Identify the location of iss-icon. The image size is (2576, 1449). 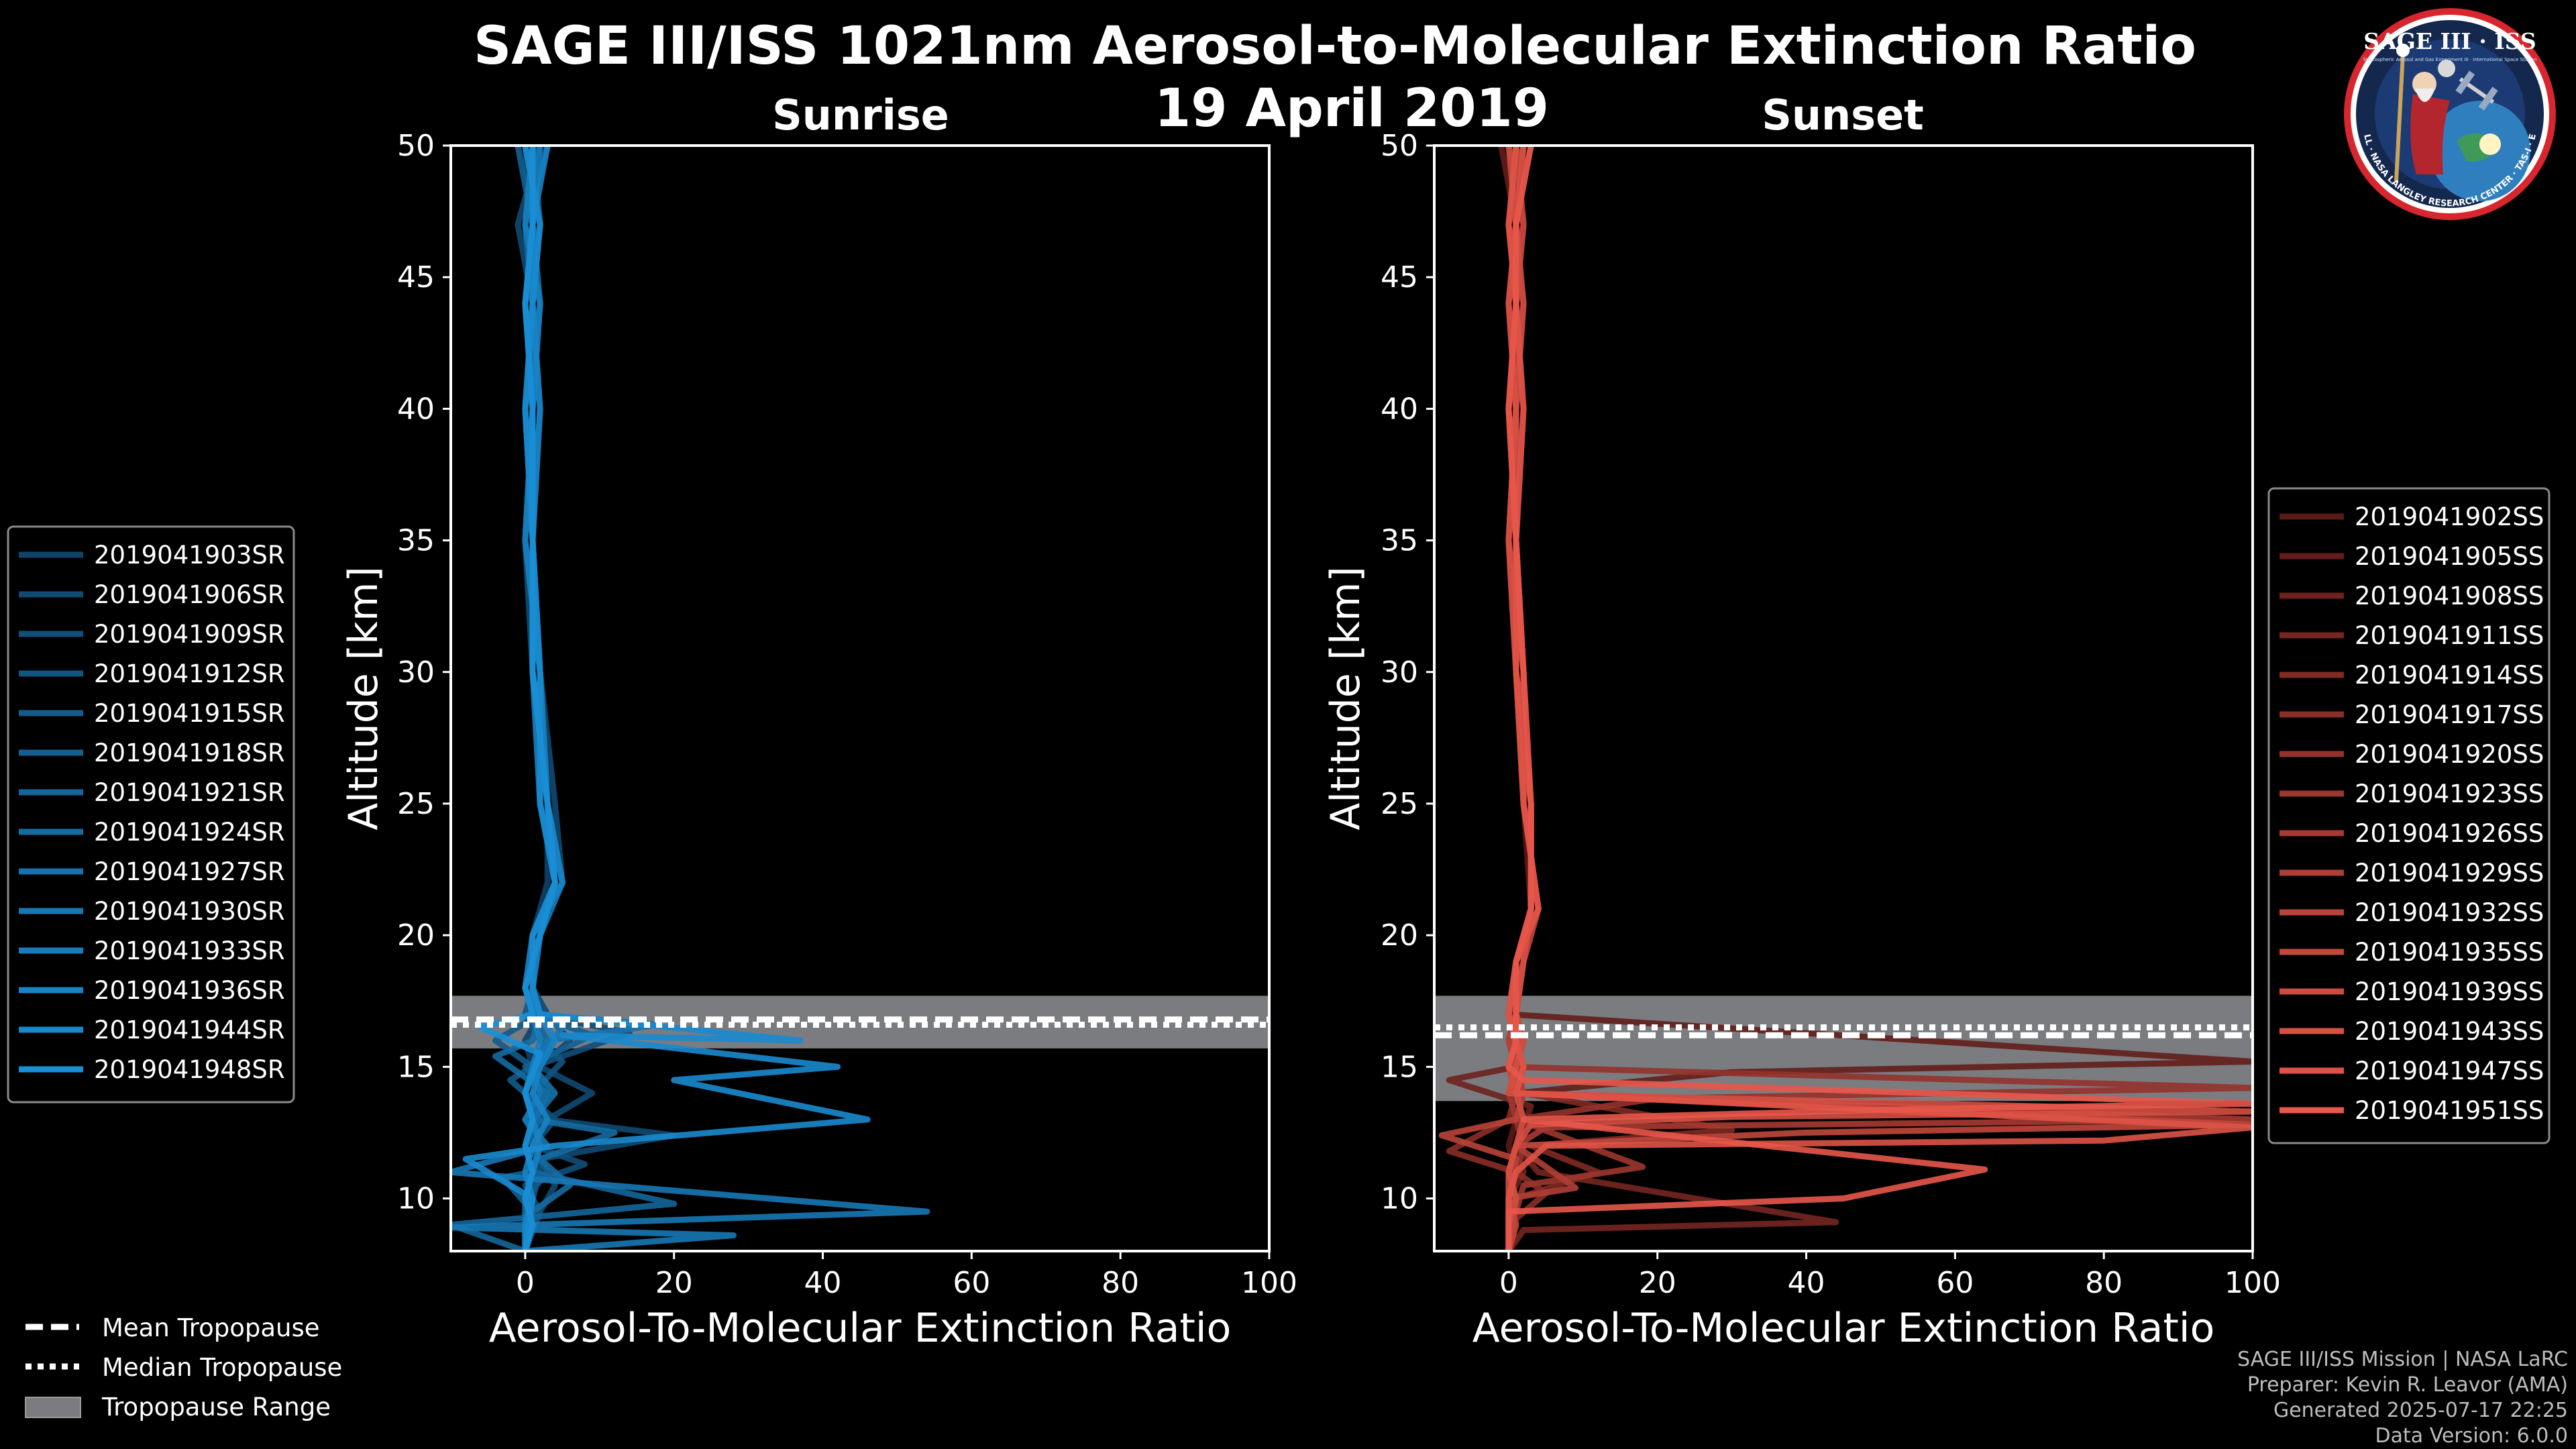
(2476, 90).